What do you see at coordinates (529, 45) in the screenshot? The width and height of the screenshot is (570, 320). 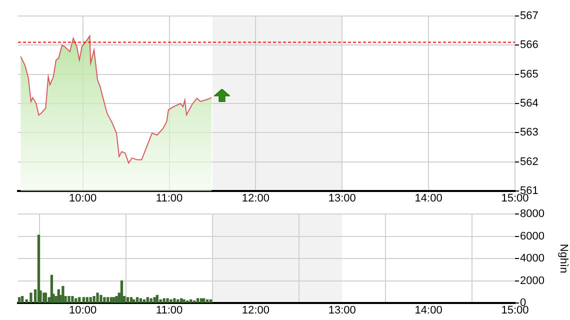 I see `y-tick-label: 566` at bounding box center [529, 45].